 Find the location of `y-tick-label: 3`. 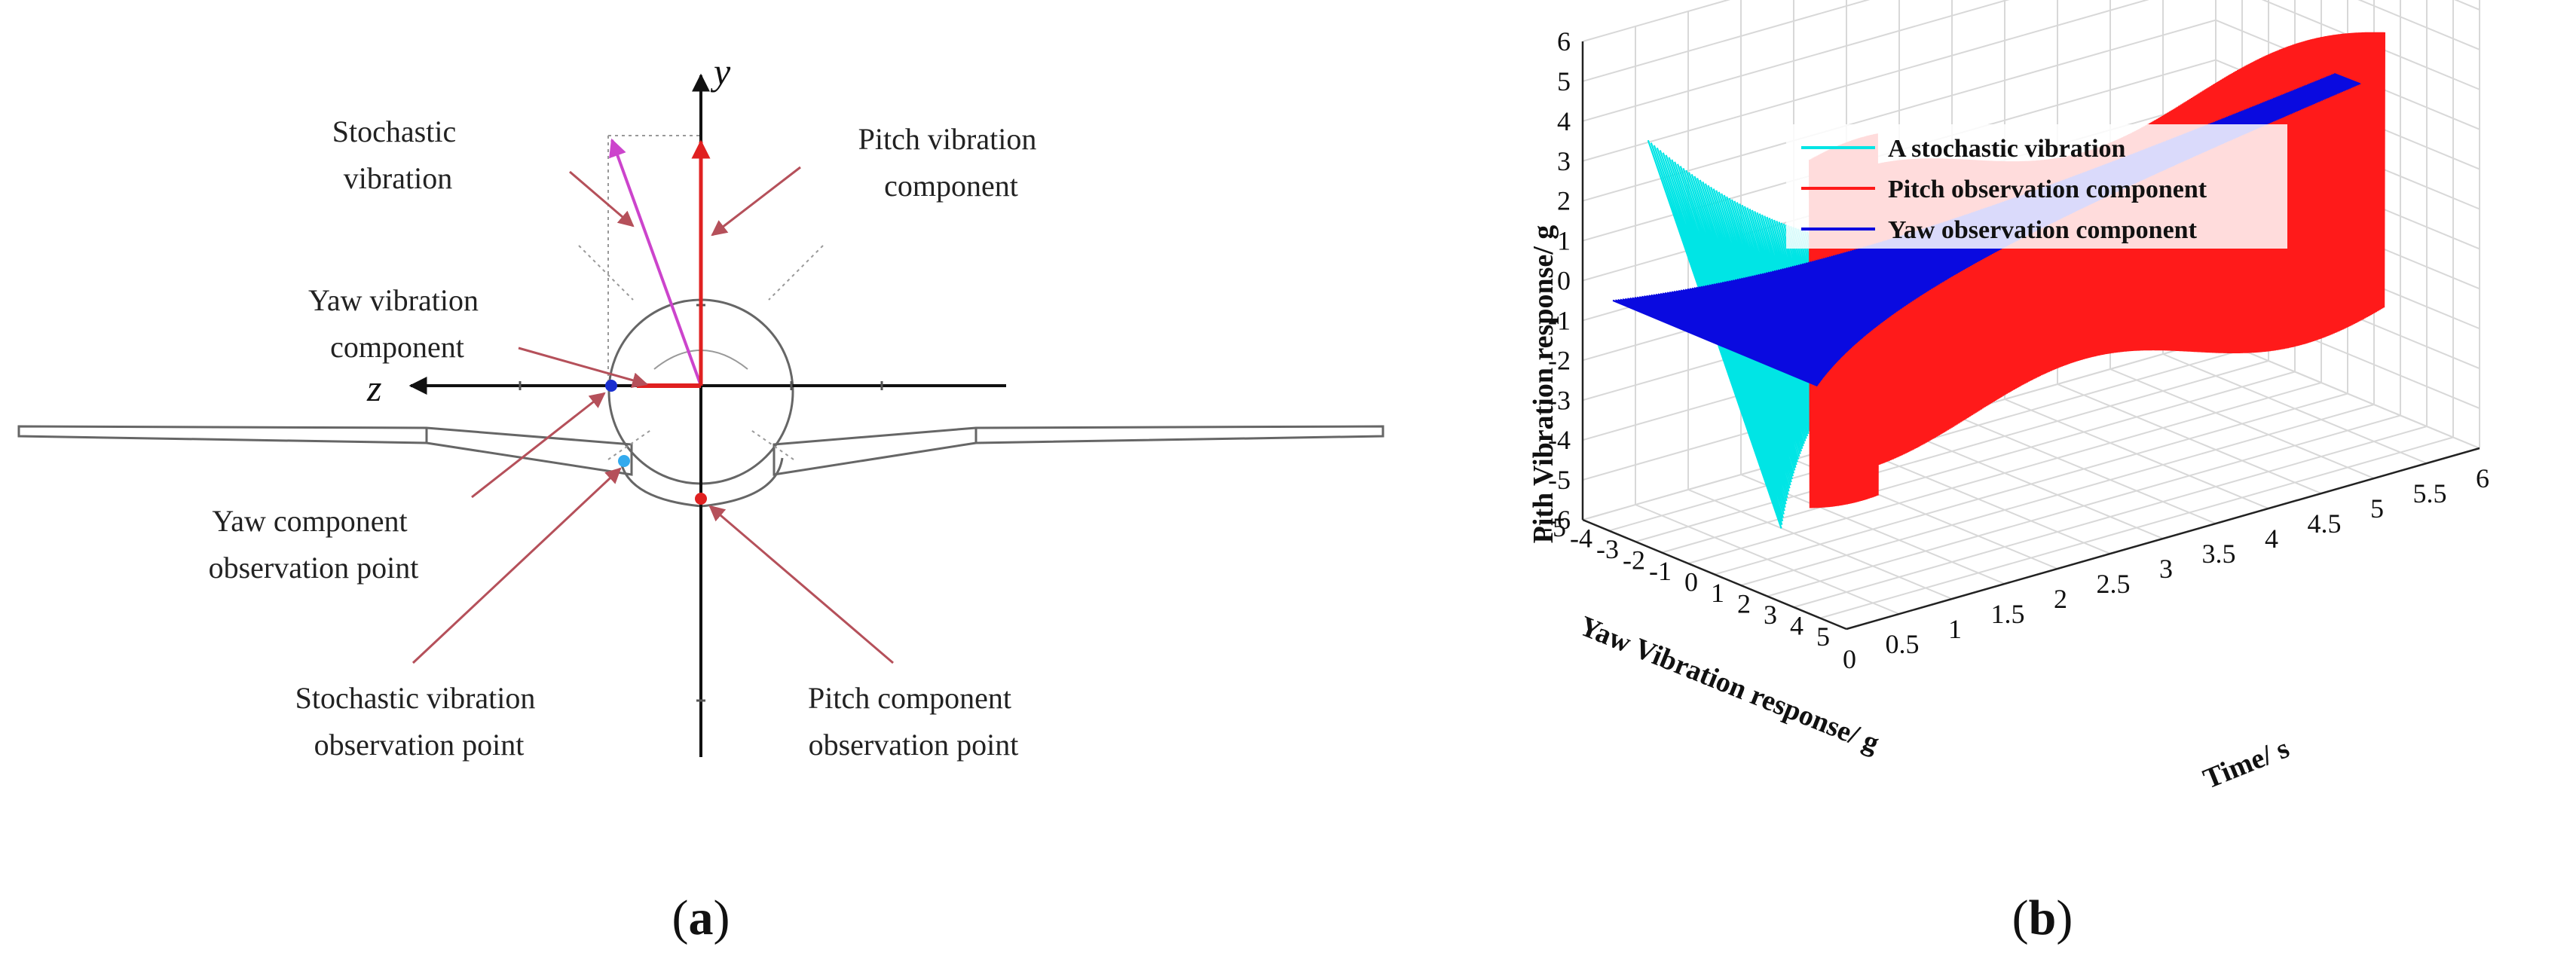

y-tick-label: 3 is located at coordinates (1771, 615).